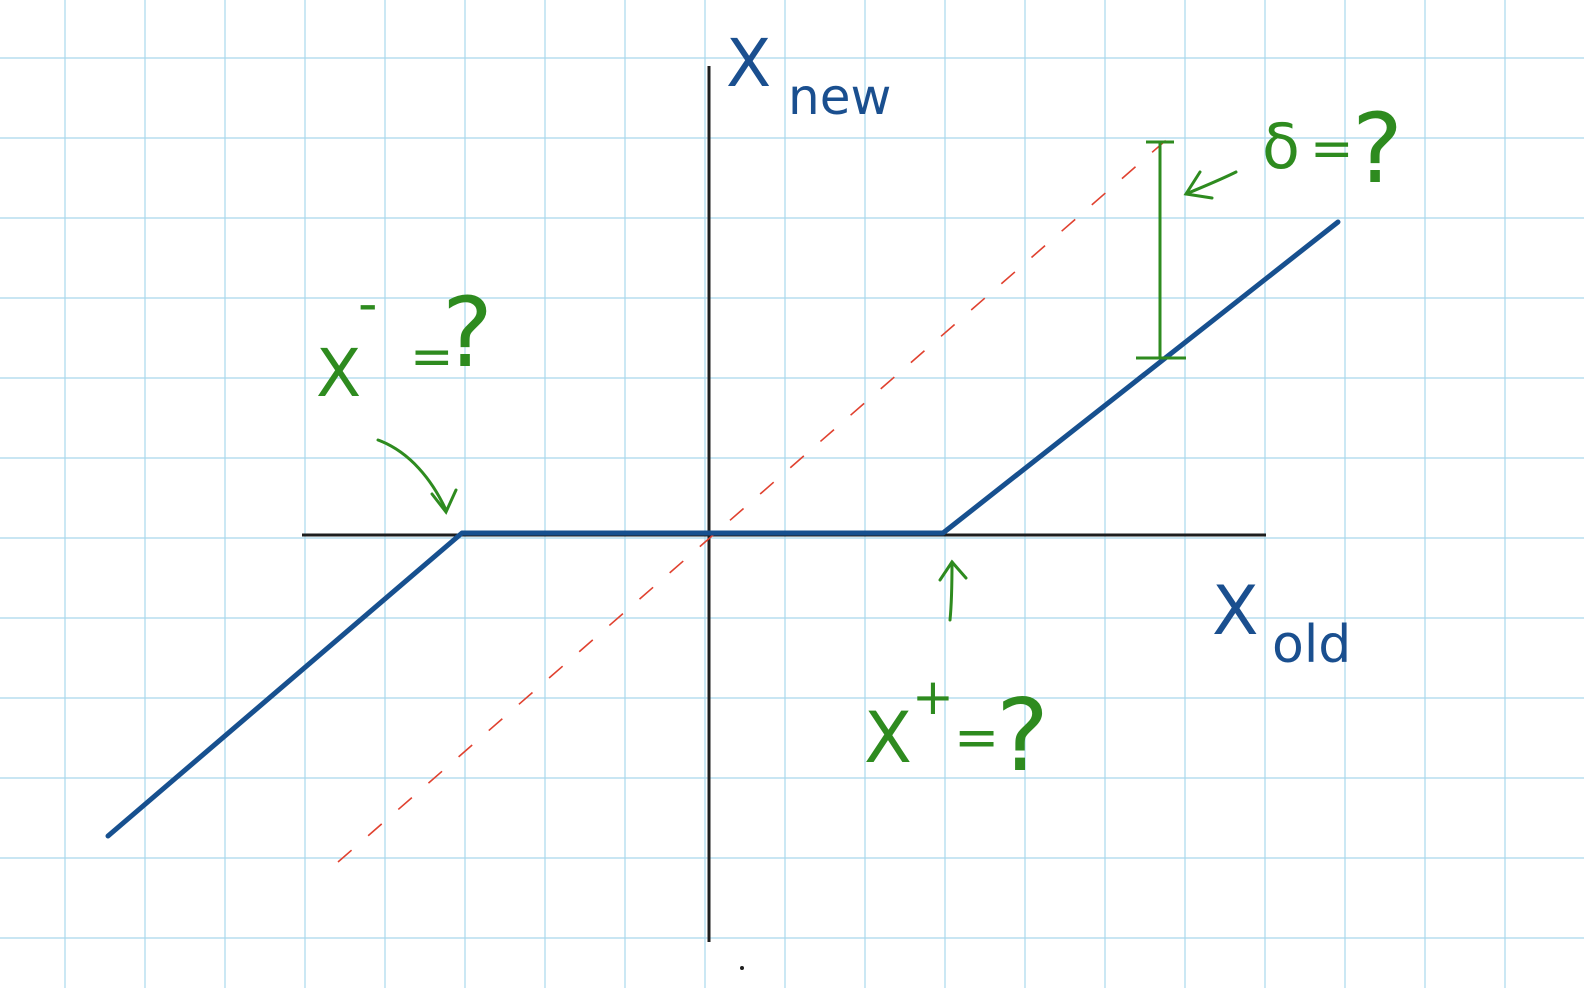 The width and height of the screenshot is (1584, 988). Describe the element at coordinates (976, 737) in the screenshot. I see `x-plus-label-eq: =` at that location.